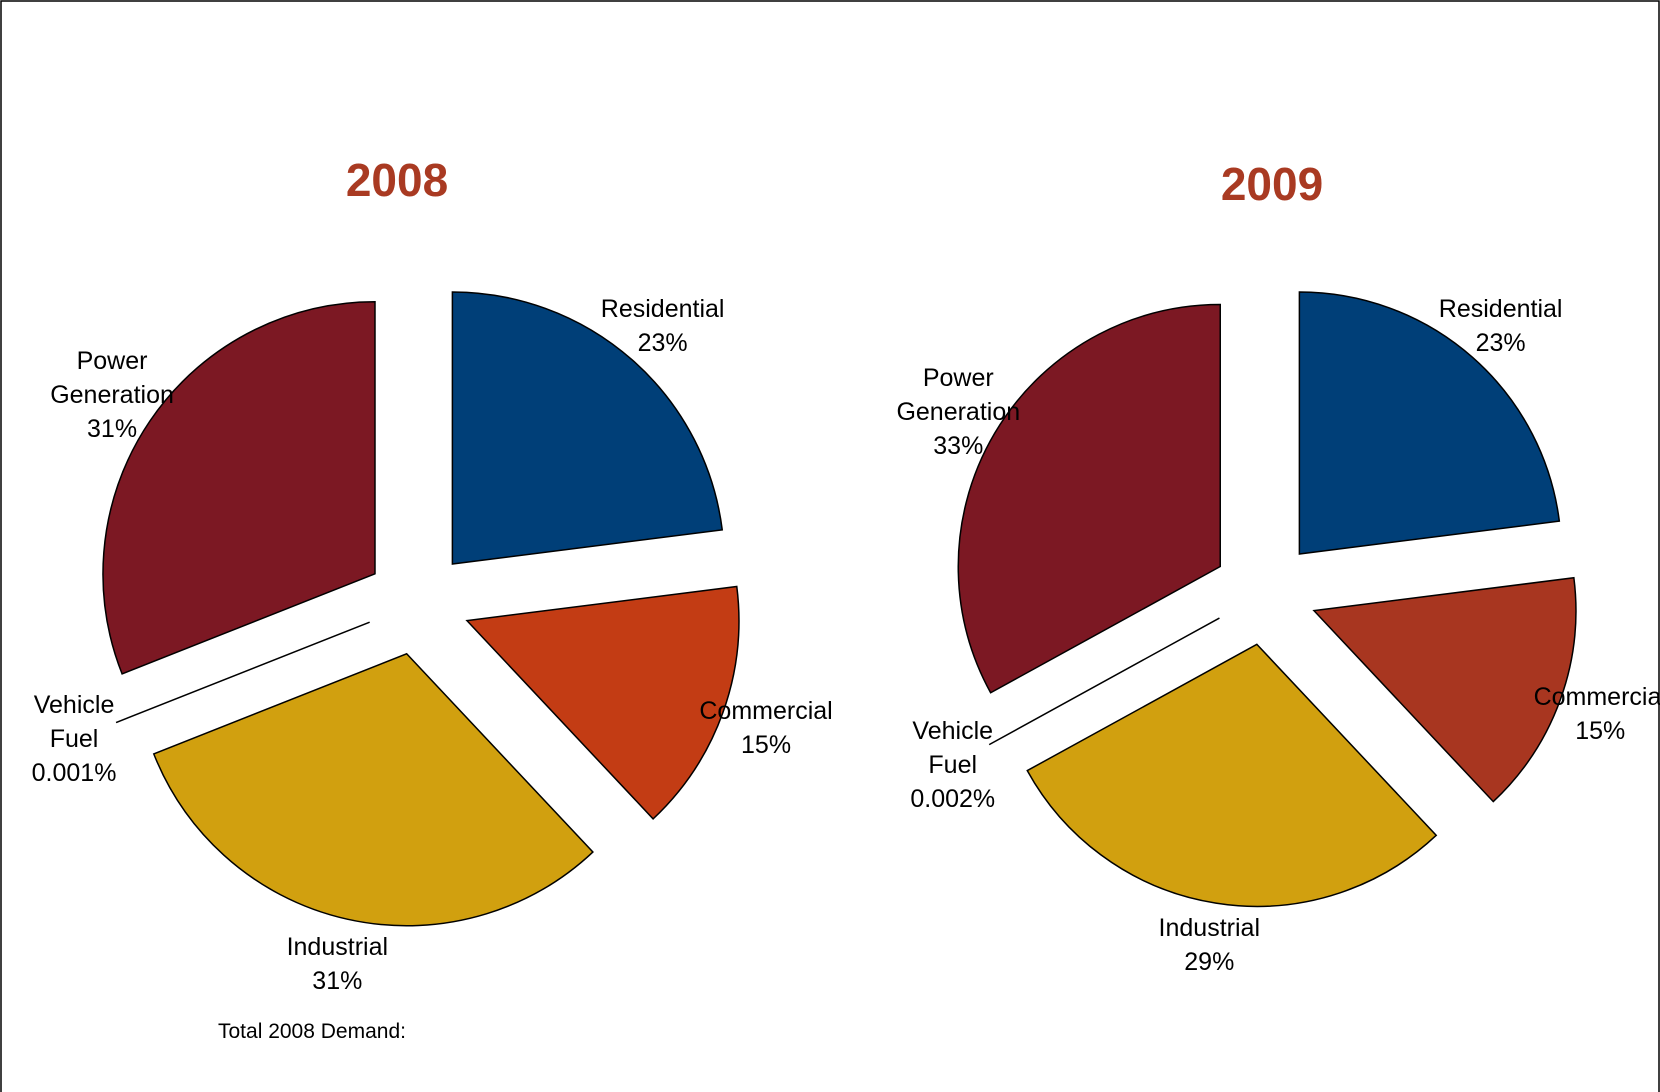 This screenshot has height=1092, width=1660. What do you see at coordinates (1209, 945) in the screenshot?
I see `slice-label: Industrial 29%` at bounding box center [1209, 945].